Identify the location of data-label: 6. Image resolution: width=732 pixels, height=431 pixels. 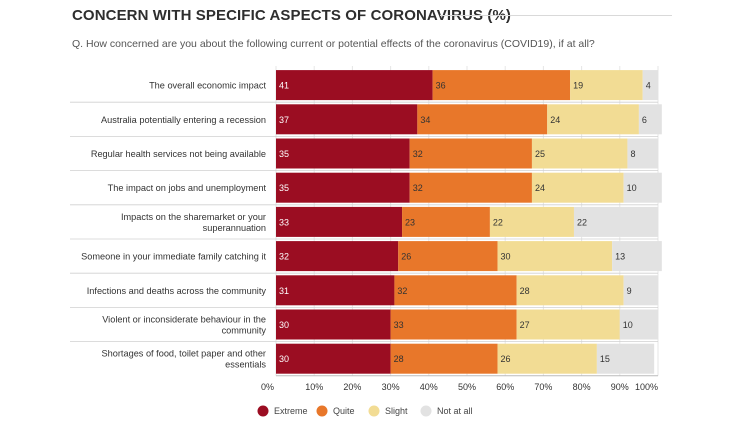
(644, 120).